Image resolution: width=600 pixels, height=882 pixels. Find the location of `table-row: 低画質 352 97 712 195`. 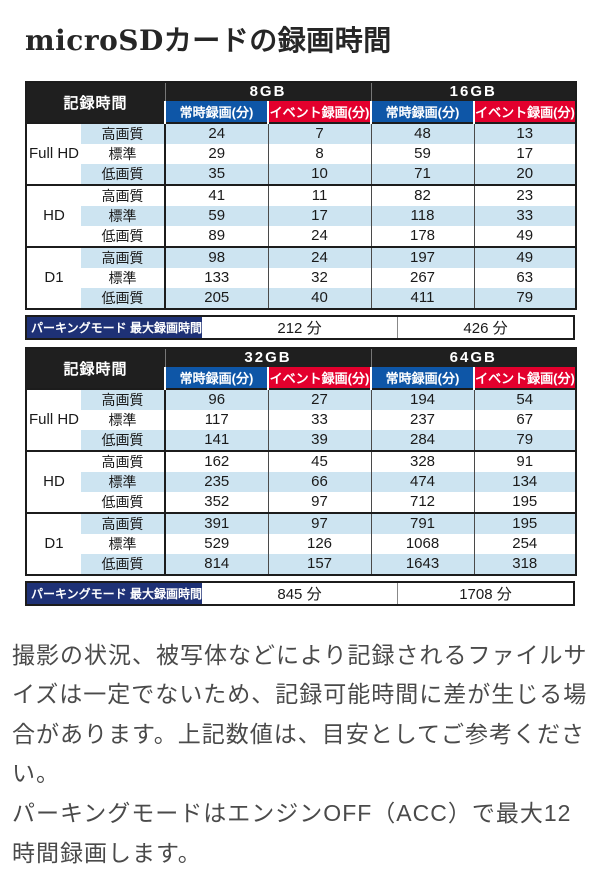

table-row: 低画質 352 97 712 195 is located at coordinates (301, 502).